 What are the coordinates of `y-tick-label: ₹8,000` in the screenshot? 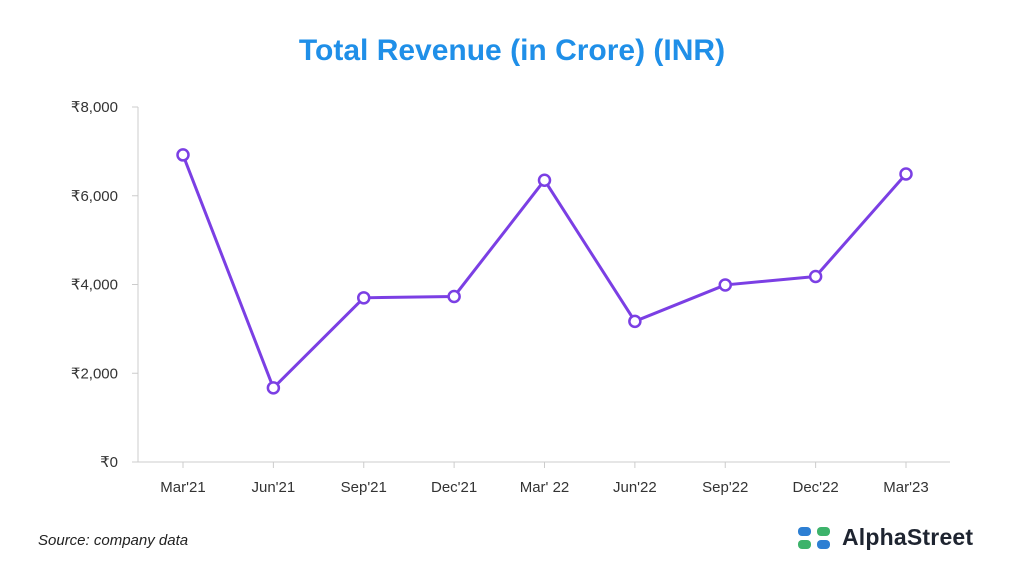 It's located at (94, 107).